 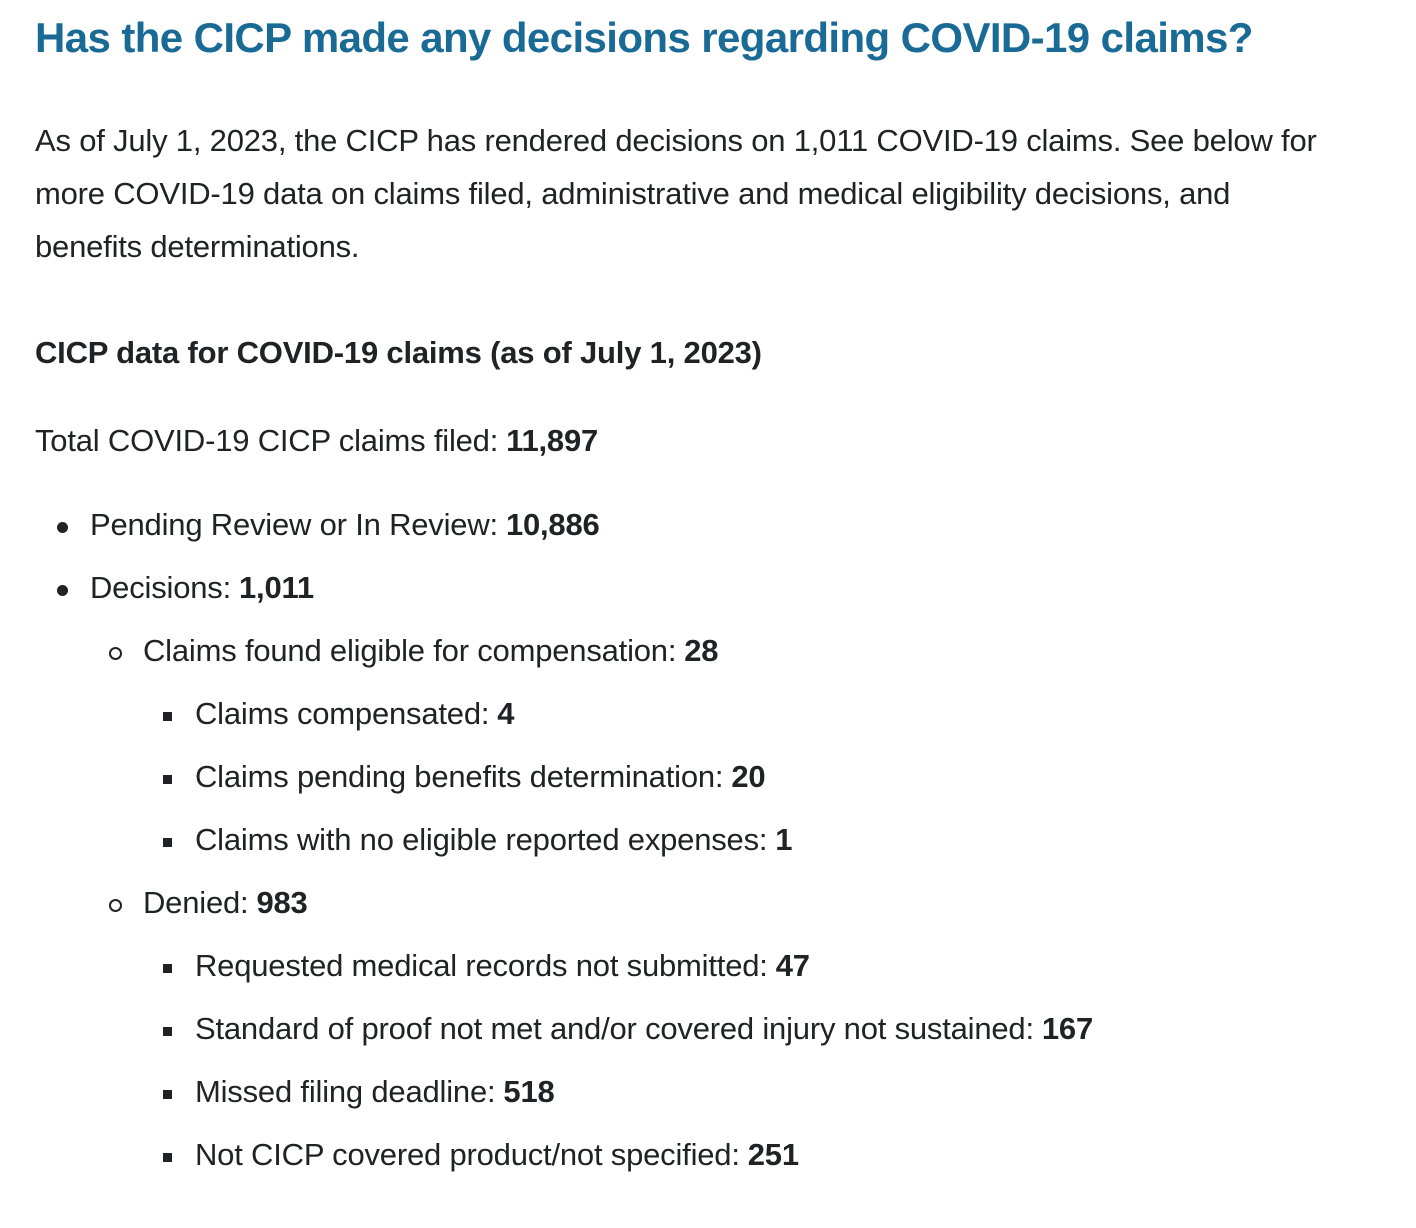 I want to click on list-item: Pending Review or In Review: 10,886, so click(x=713, y=525).